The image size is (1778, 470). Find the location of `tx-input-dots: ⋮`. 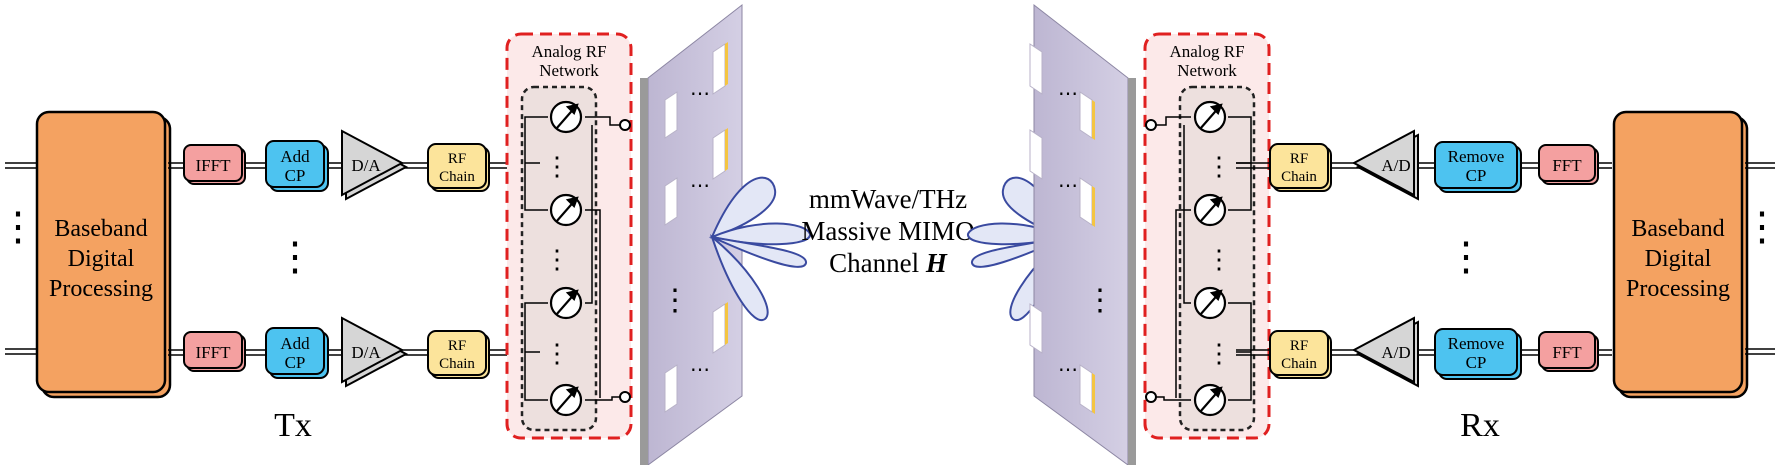

tx-input-dots: ⋮ is located at coordinates (19, 226).